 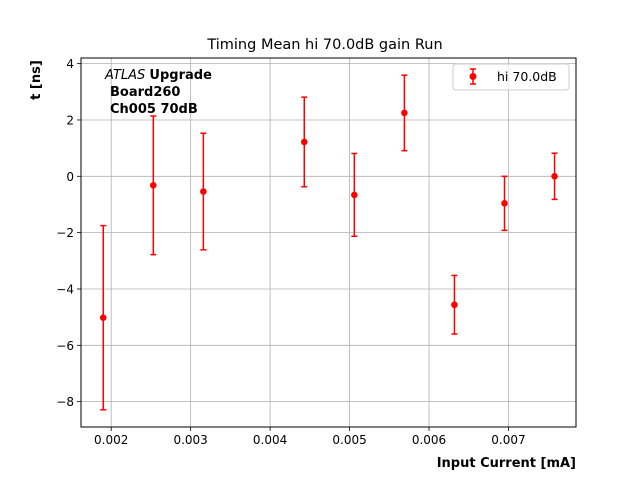 I want to click on legend-marker, so click(x=473, y=76).